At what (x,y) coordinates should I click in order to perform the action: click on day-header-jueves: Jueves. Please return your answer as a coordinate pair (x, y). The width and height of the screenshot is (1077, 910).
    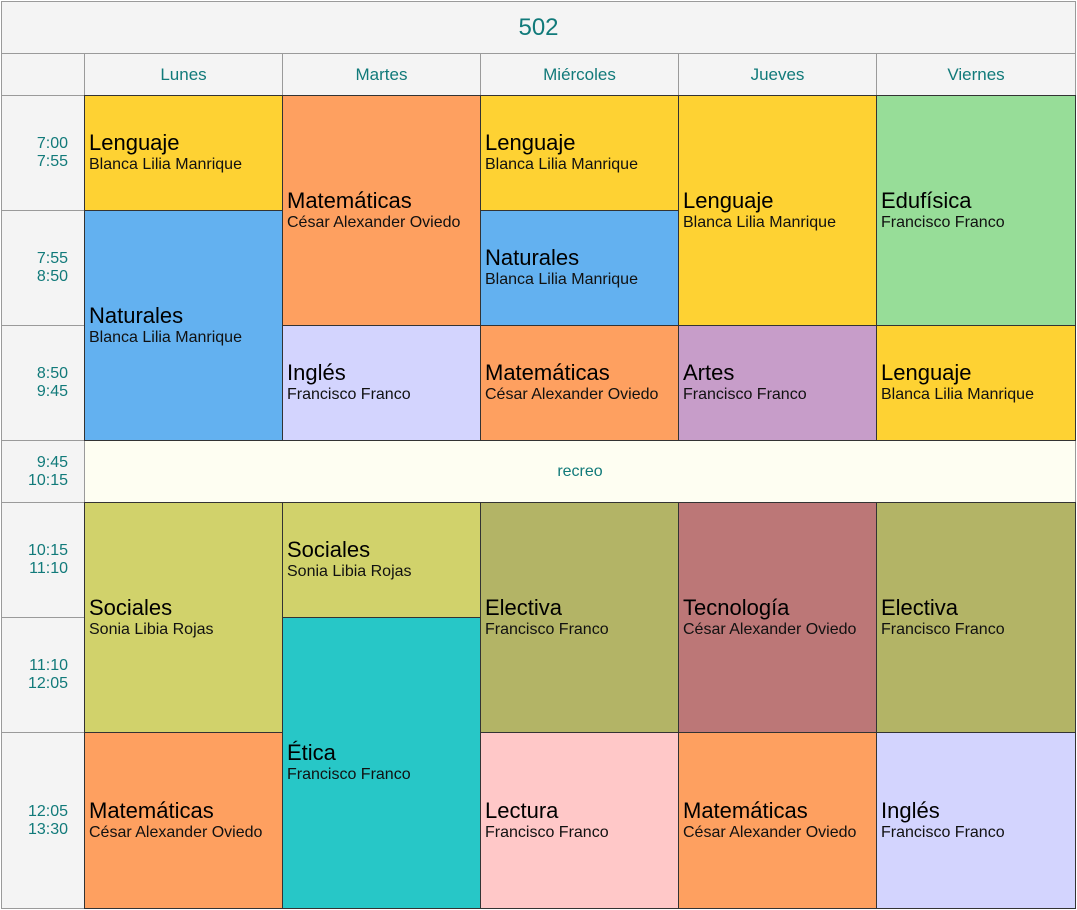
    Looking at the image, I should click on (777, 74).